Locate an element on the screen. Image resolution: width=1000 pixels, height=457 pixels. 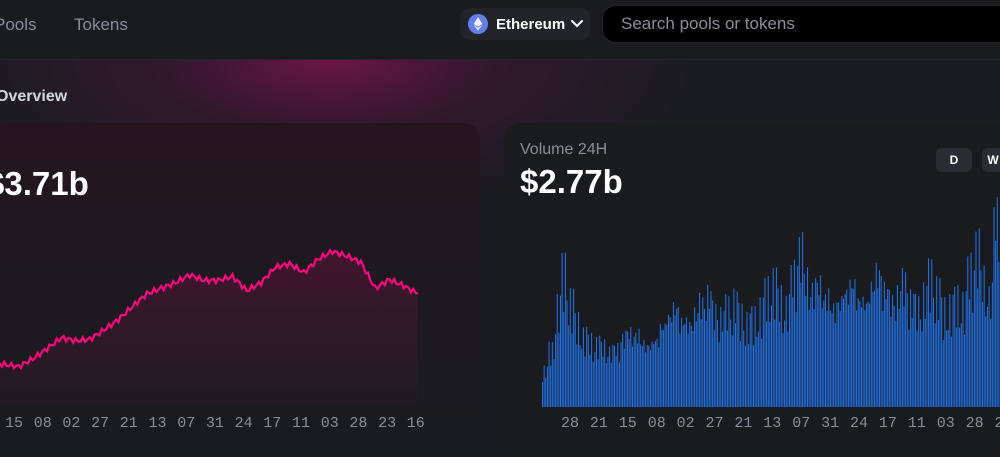
volume-x-tick-label: 03 is located at coordinates (946, 423).